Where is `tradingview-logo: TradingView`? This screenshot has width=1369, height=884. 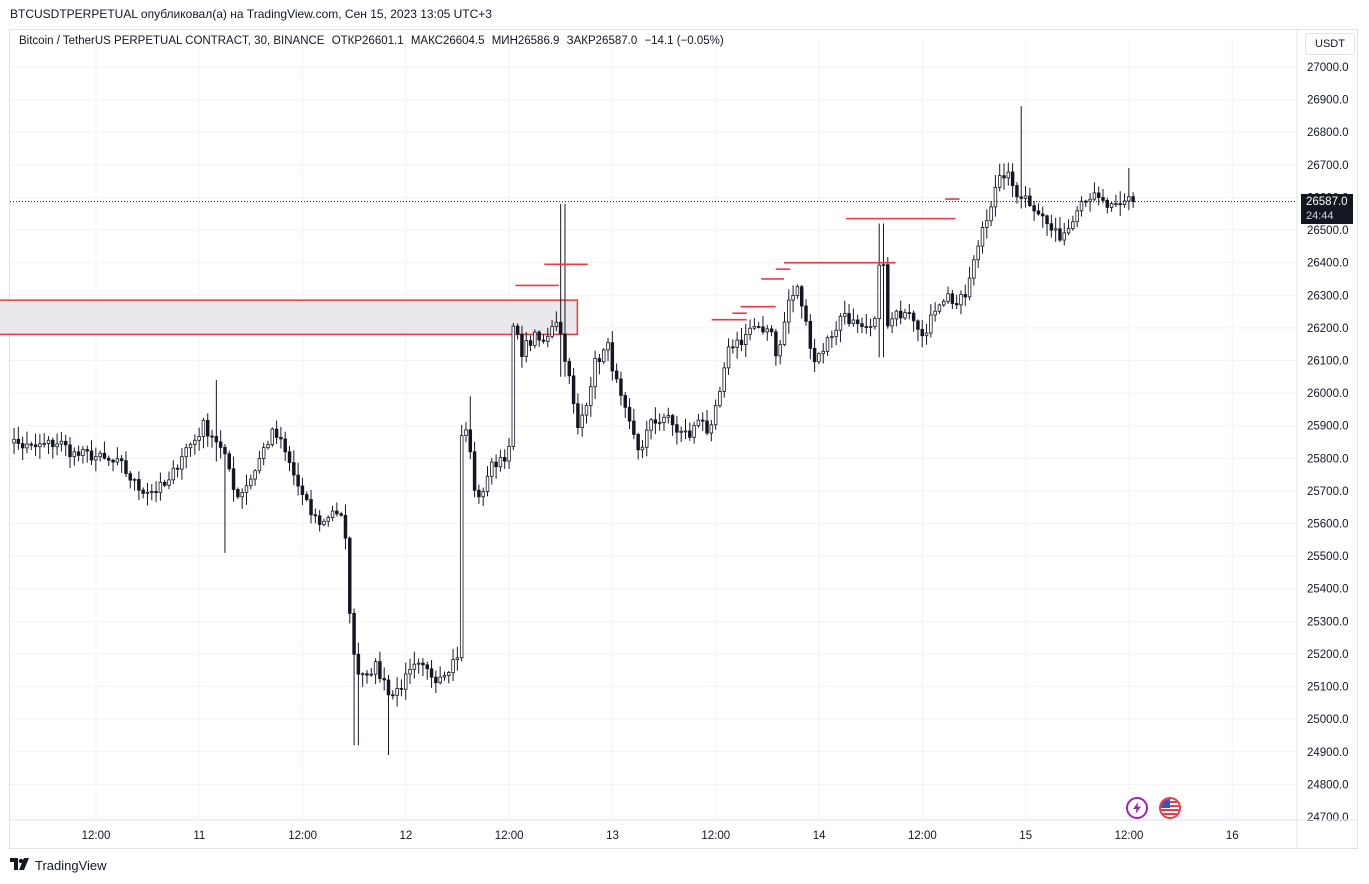
tradingview-logo: TradingView is located at coordinates (58, 865).